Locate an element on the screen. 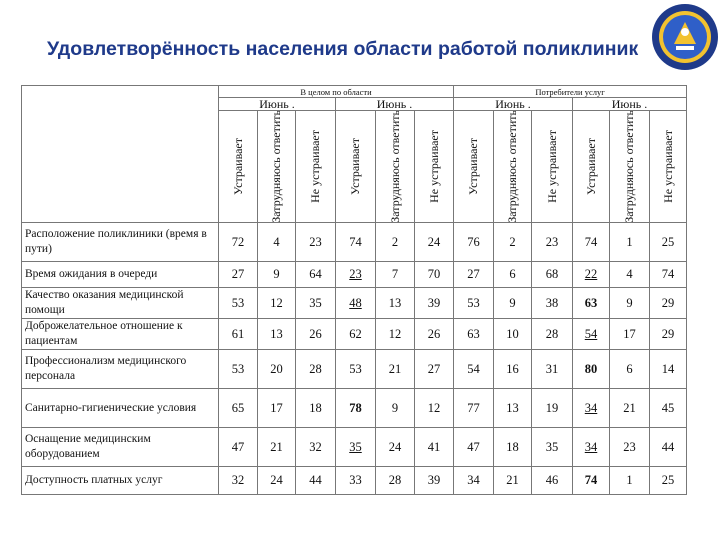  table-cell: 6 is located at coordinates (513, 274).